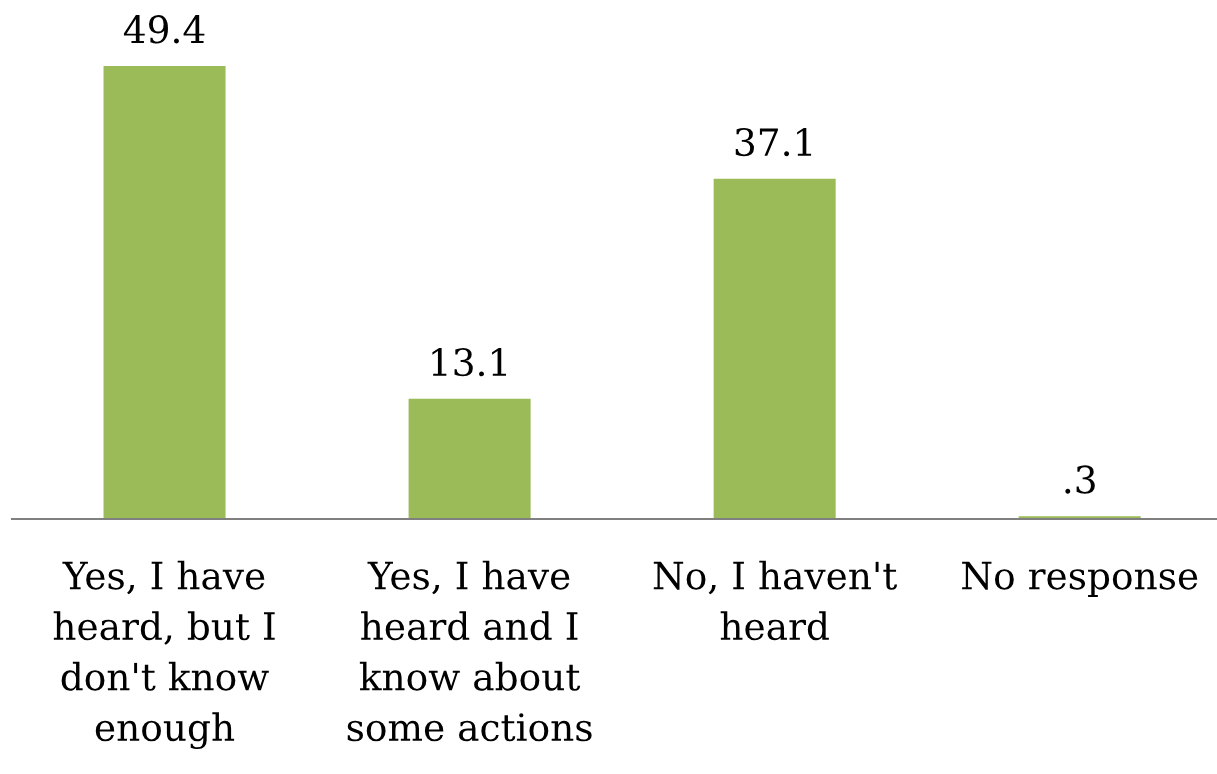  Describe the element at coordinates (469, 651) in the screenshot. I see `x-tick-label: Yes, I have heard and I know about some actions` at that location.